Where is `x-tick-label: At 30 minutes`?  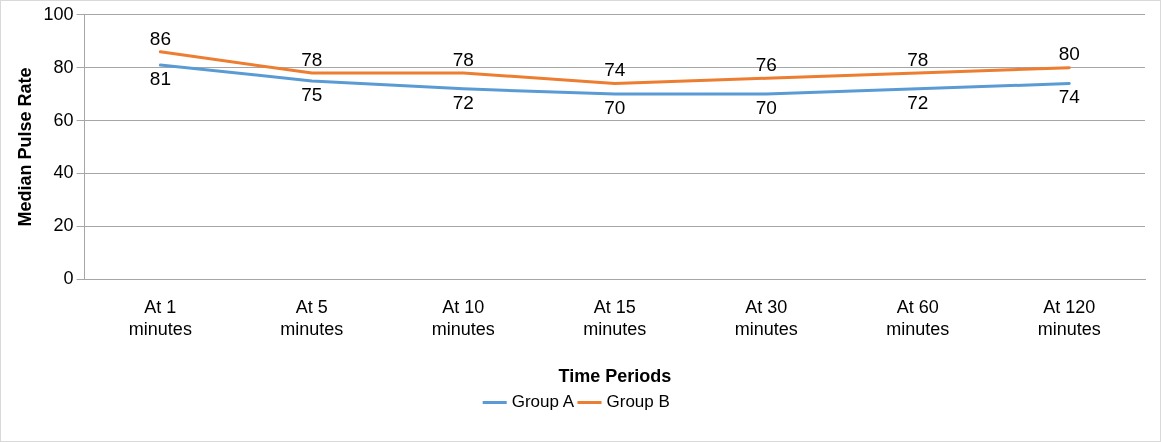 x-tick-label: At 30 minutes is located at coordinates (766, 317).